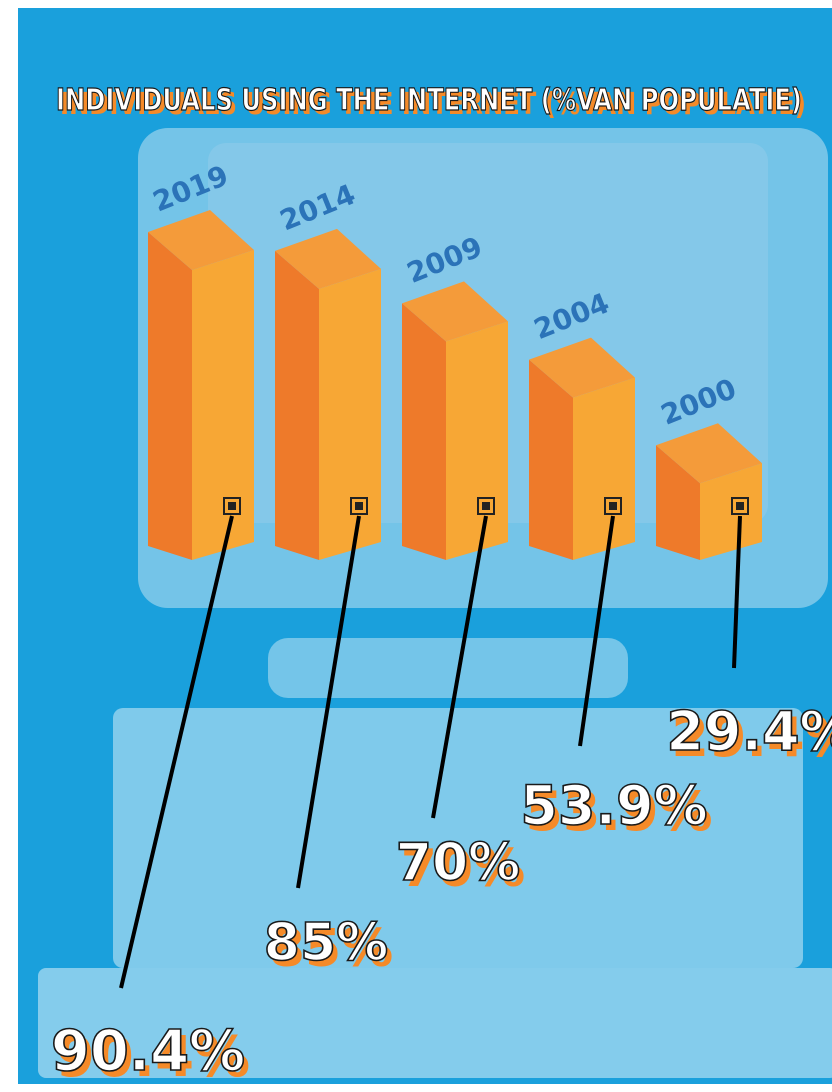 This screenshot has width=832, height=1092. I want to click on bar-side-2009, so click(424, 431).